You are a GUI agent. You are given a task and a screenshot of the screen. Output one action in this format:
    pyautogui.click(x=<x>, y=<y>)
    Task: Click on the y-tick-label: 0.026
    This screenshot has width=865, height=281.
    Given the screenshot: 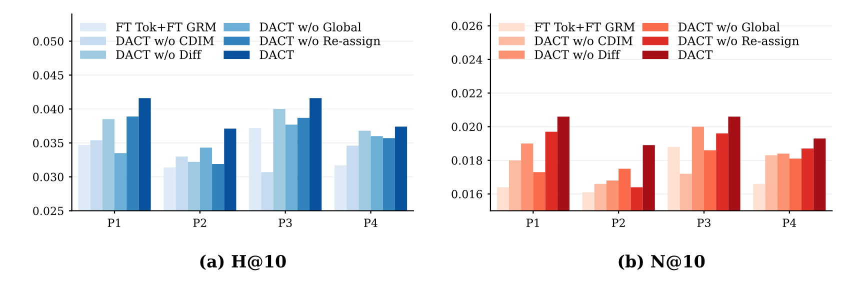 What is the action you would take?
    pyautogui.click(x=467, y=26)
    